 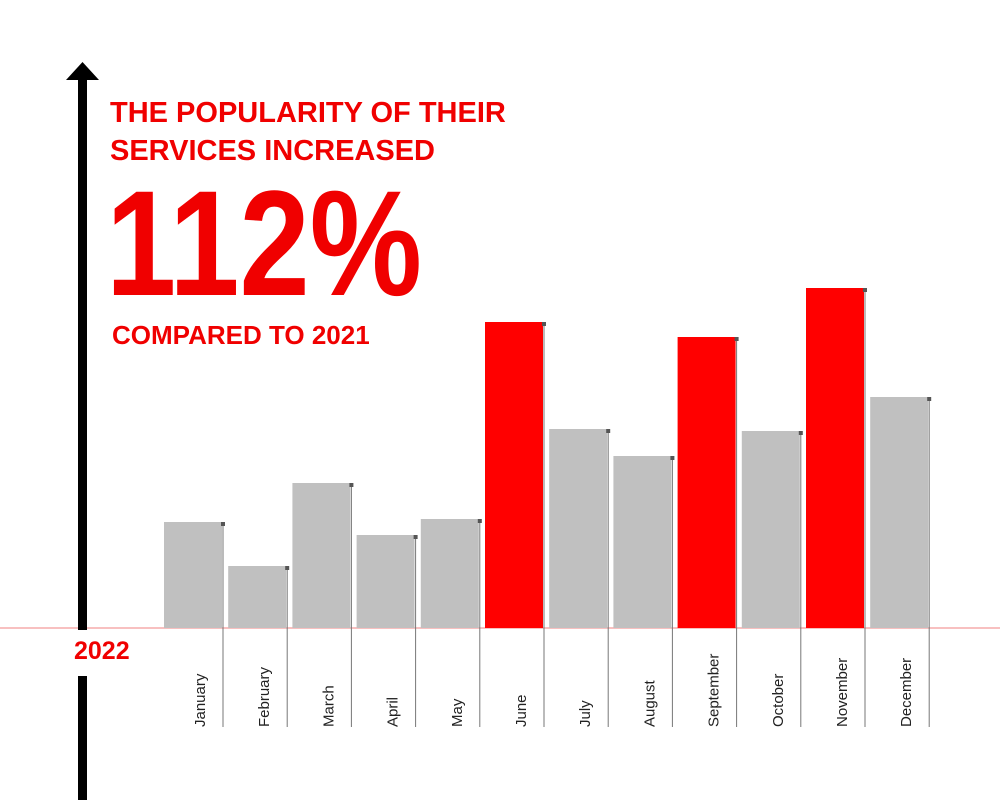 I want to click on x-tick-label: December, so click(x=906, y=692).